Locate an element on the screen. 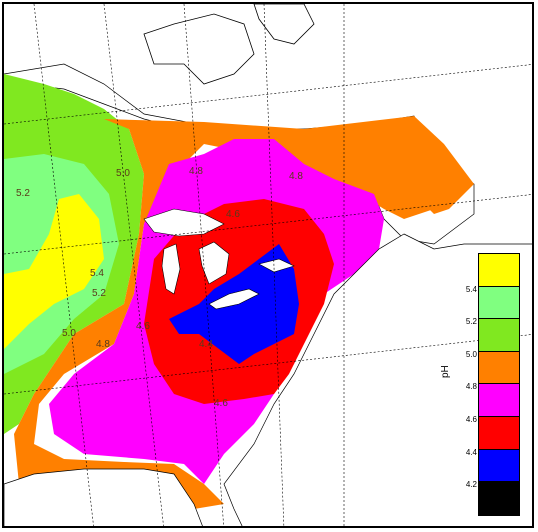  legend-swatch-blue is located at coordinates (499, 466).